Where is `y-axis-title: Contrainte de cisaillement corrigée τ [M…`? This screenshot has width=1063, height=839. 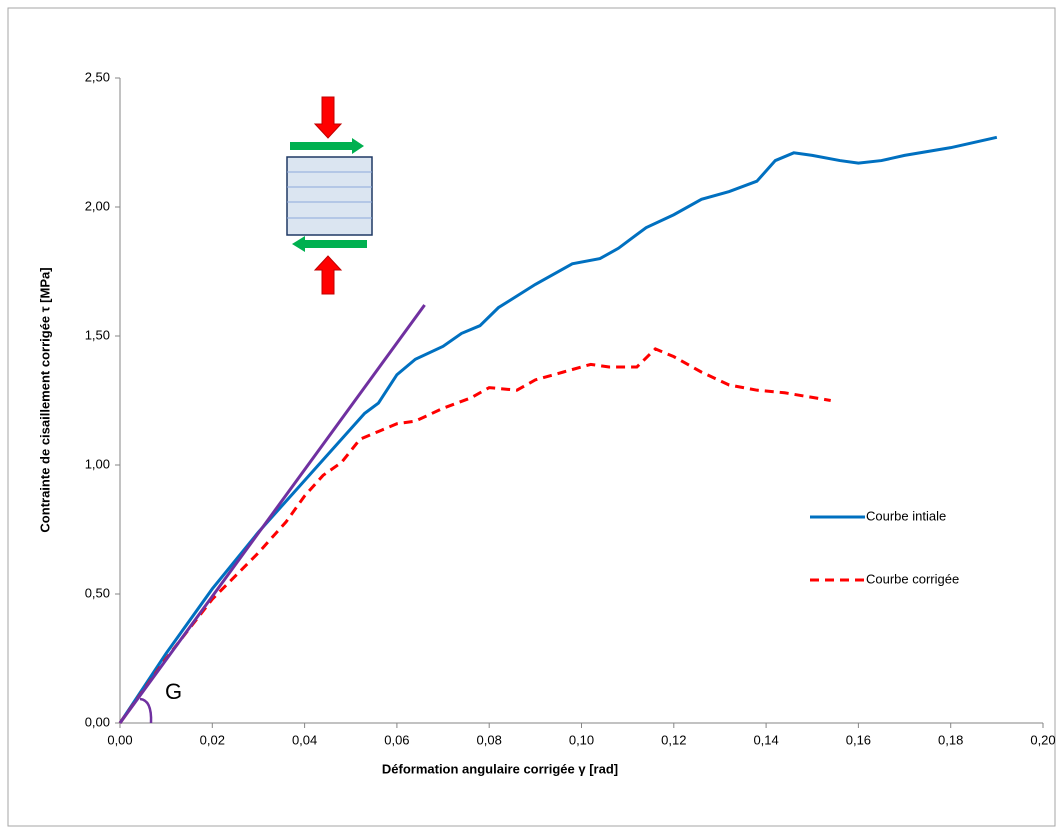 y-axis-title: Contrainte de cisaillement corrigée τ [M… is located at coordinates (44, 399).